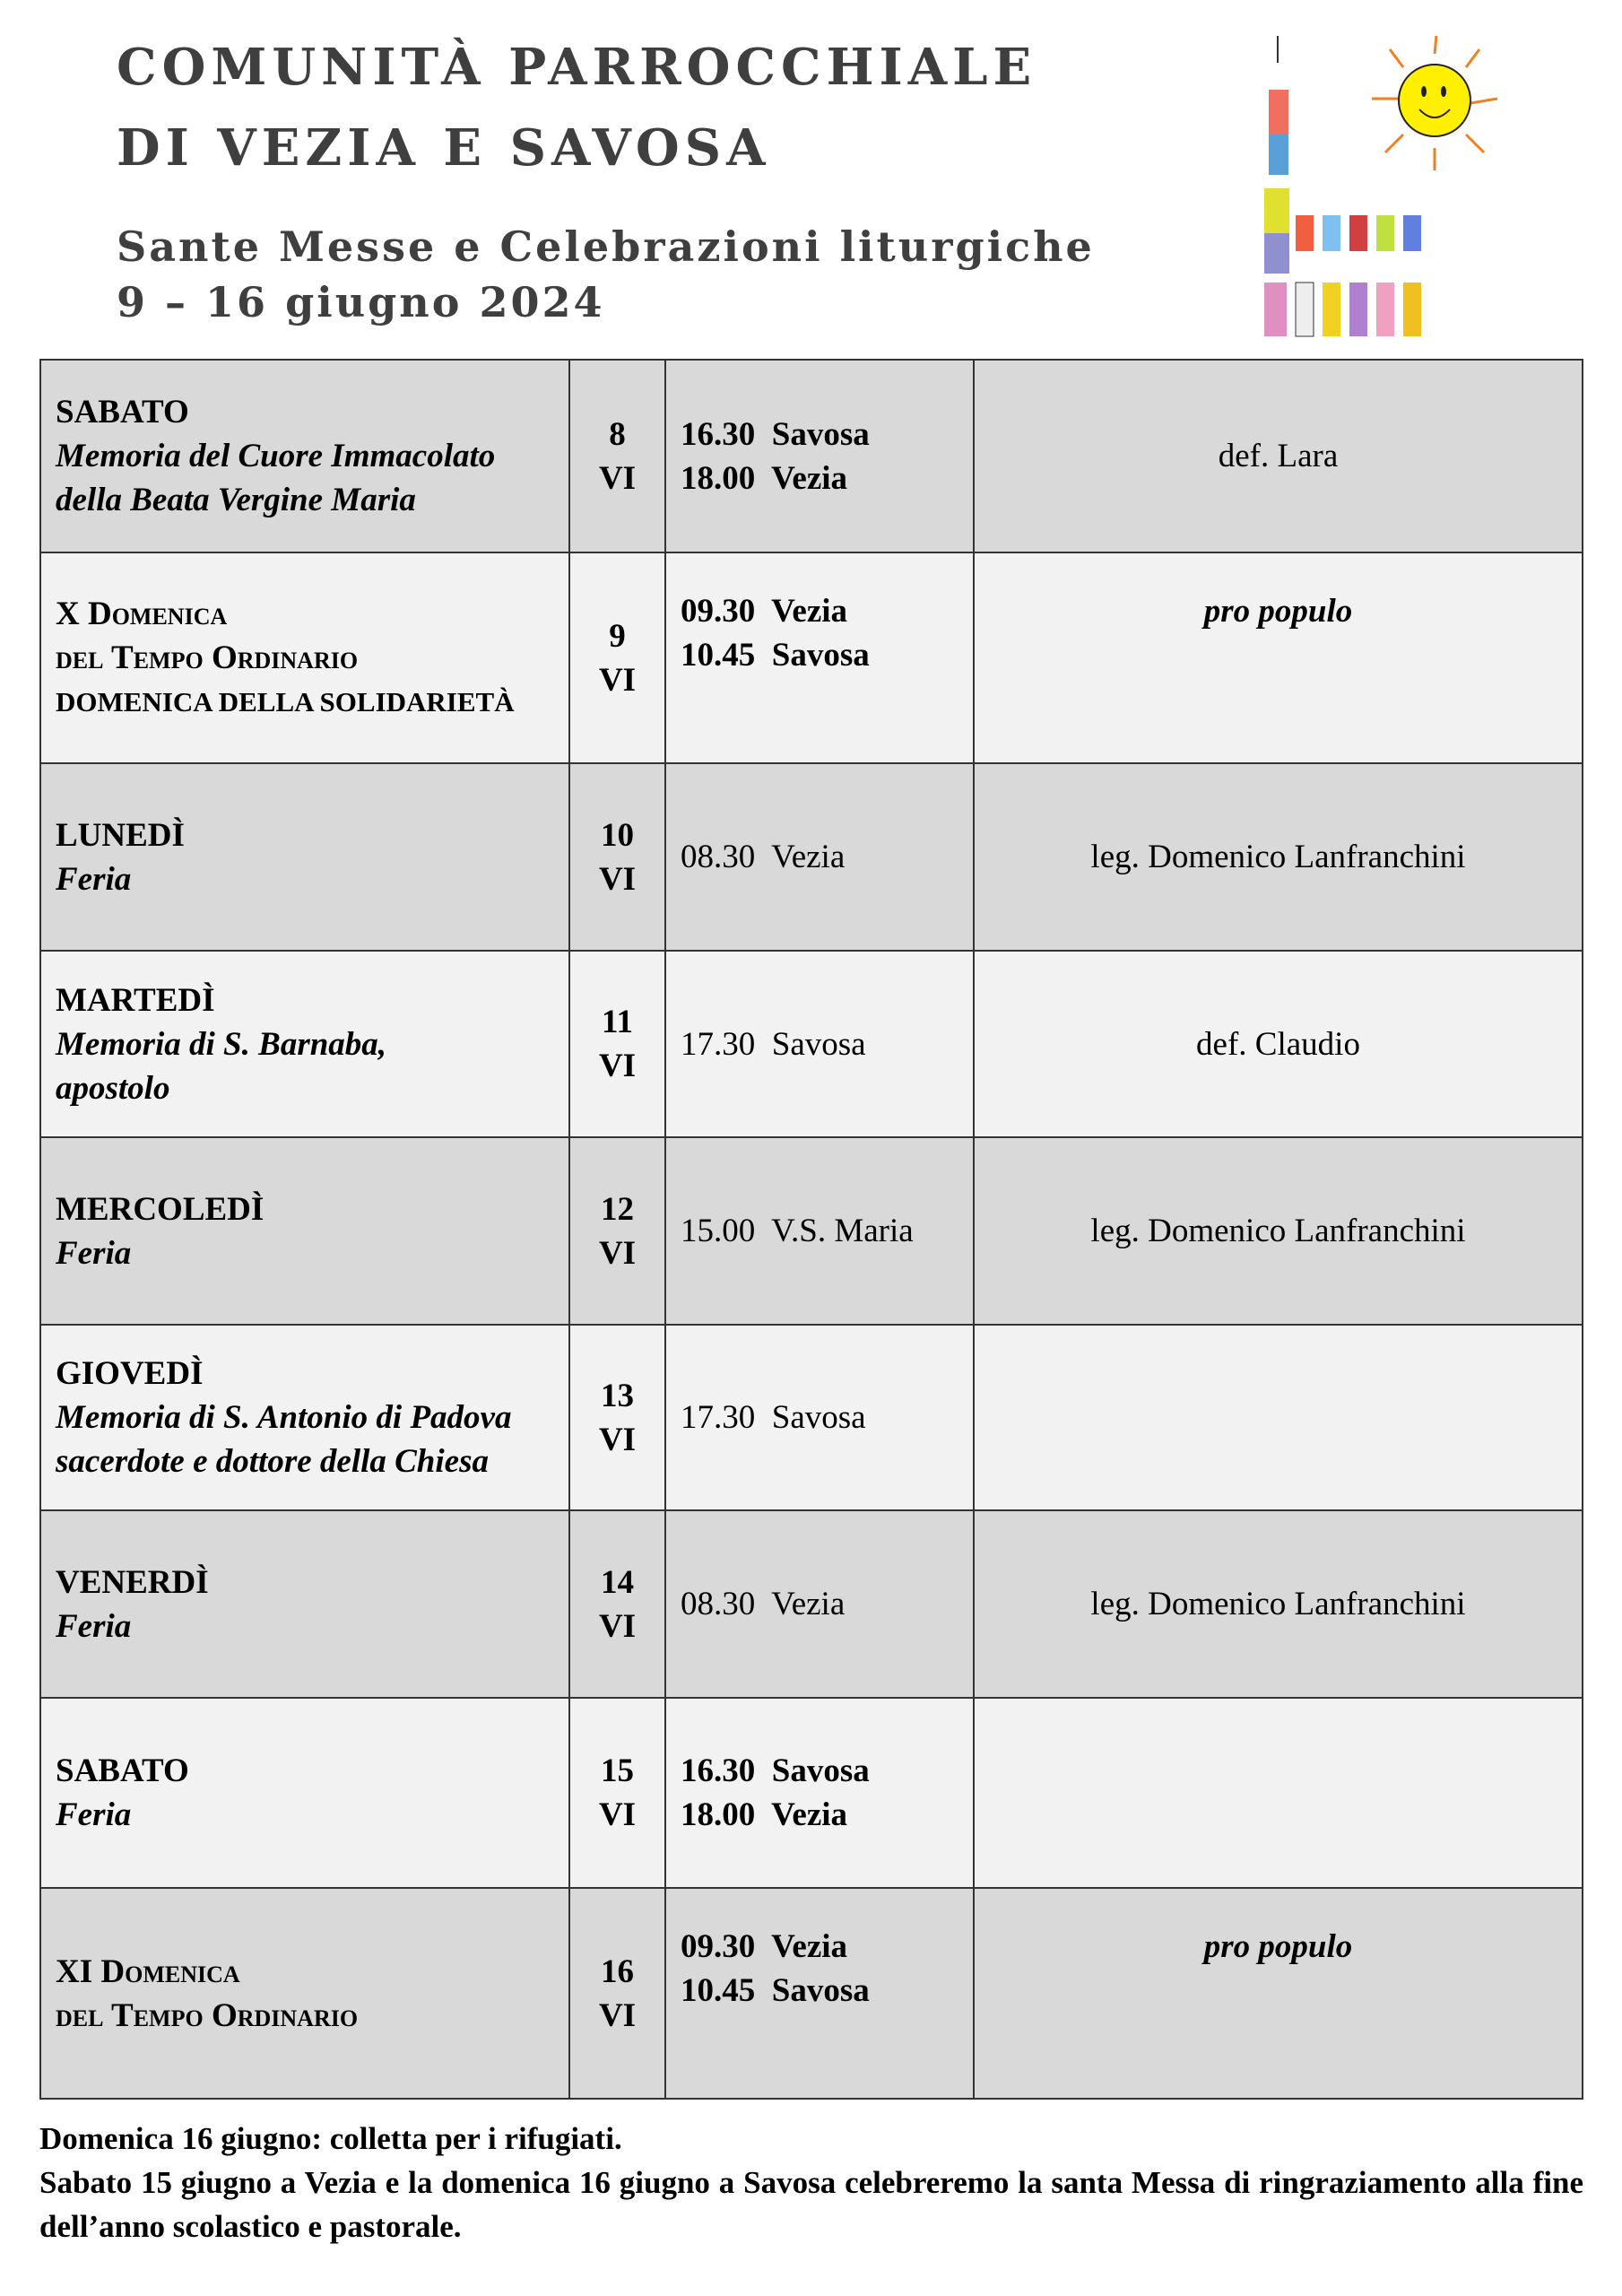  Describe the element at coordinates (444, 148) in the screenshot. I see `parish-title-line2: DI VEZIA E SAVOSA` at that location.